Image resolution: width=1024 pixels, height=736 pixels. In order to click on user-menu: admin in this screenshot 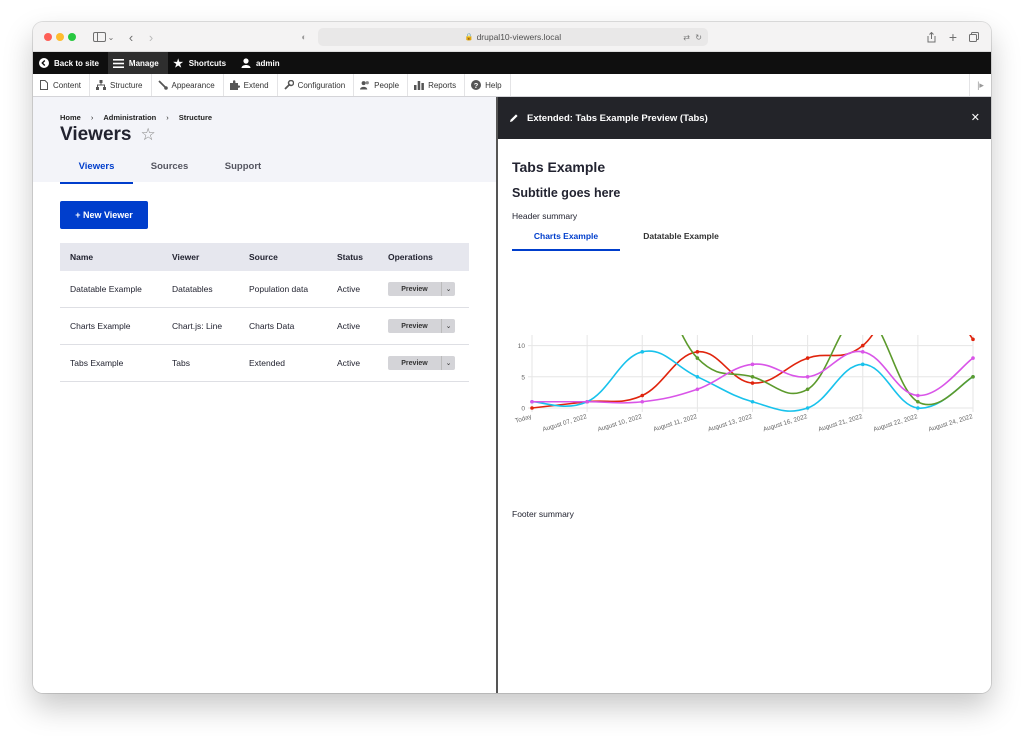, I will do `click(262, 63)`.